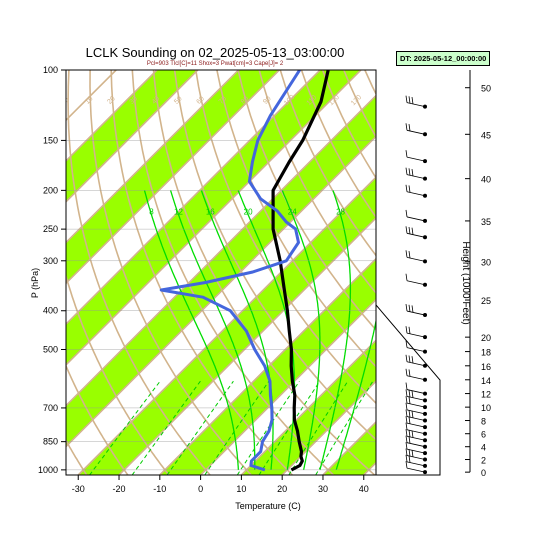  I want to click on y-tick-label: 200, so click(50, 190).